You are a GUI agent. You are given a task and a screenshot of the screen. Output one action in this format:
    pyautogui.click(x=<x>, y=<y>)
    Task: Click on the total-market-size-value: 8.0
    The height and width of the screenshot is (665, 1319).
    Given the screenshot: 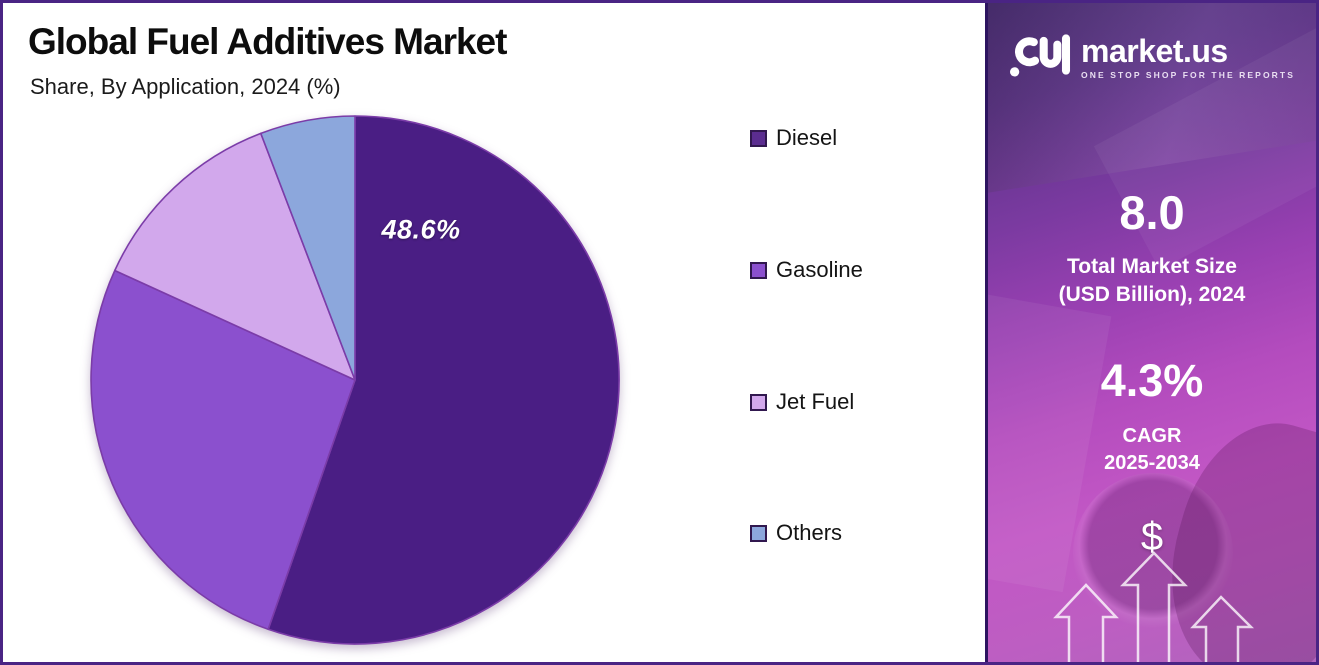 What is the action you would take?
    pyautogui.click(x=1152, y=212)
    